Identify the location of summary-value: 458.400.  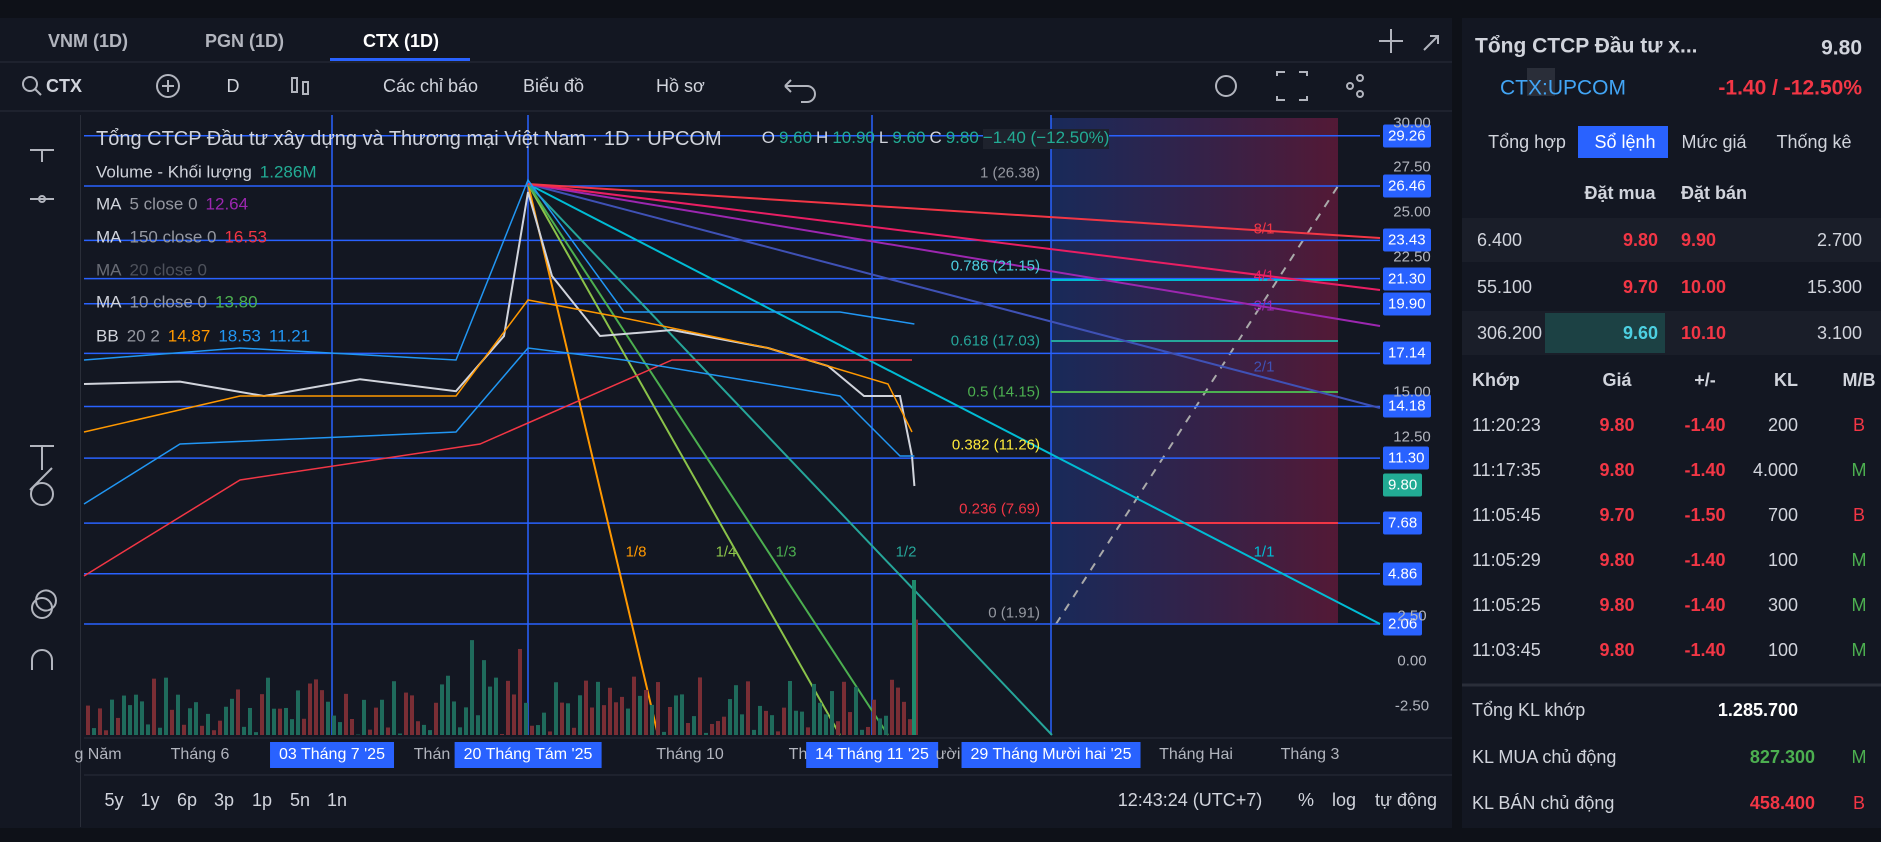
(1782, 803).